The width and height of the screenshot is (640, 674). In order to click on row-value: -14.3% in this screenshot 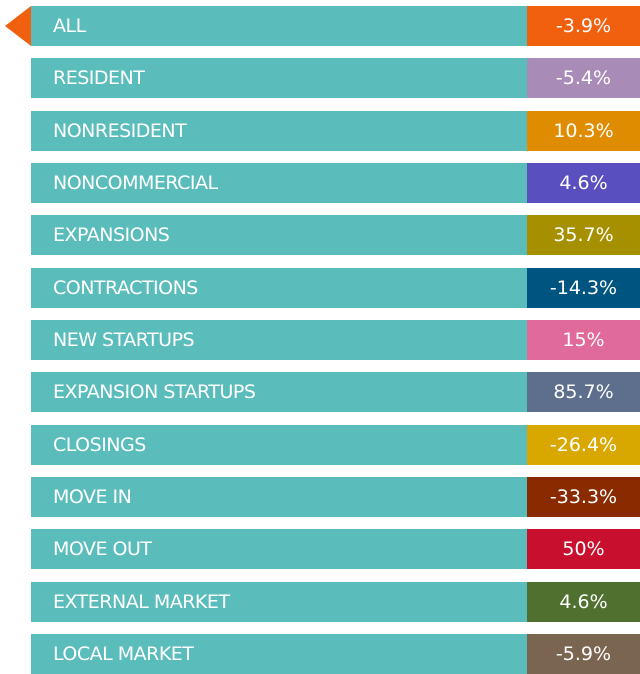, I will do `click(583, 287)`.